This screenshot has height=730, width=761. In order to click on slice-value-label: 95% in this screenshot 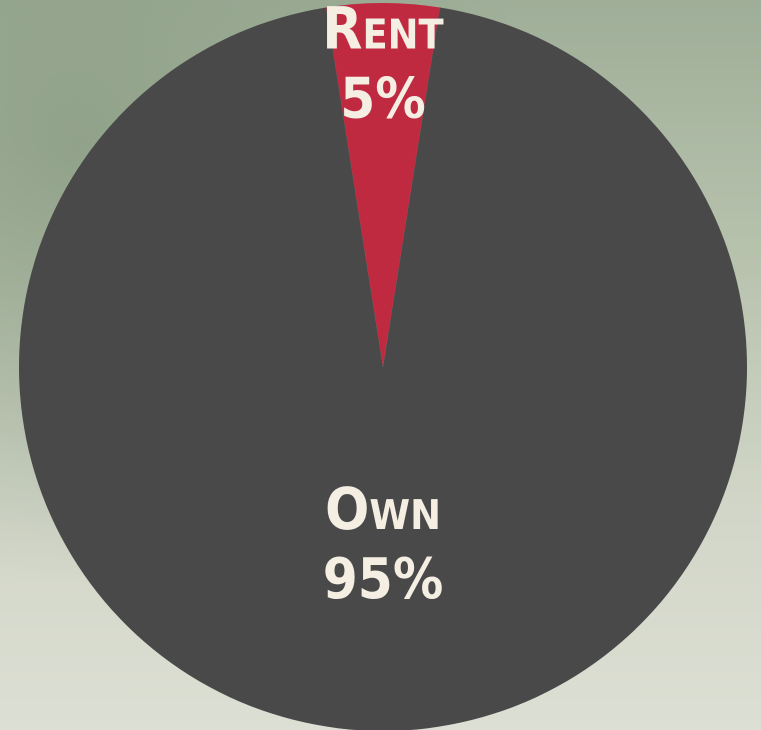, I will do `click(383, 579)`.